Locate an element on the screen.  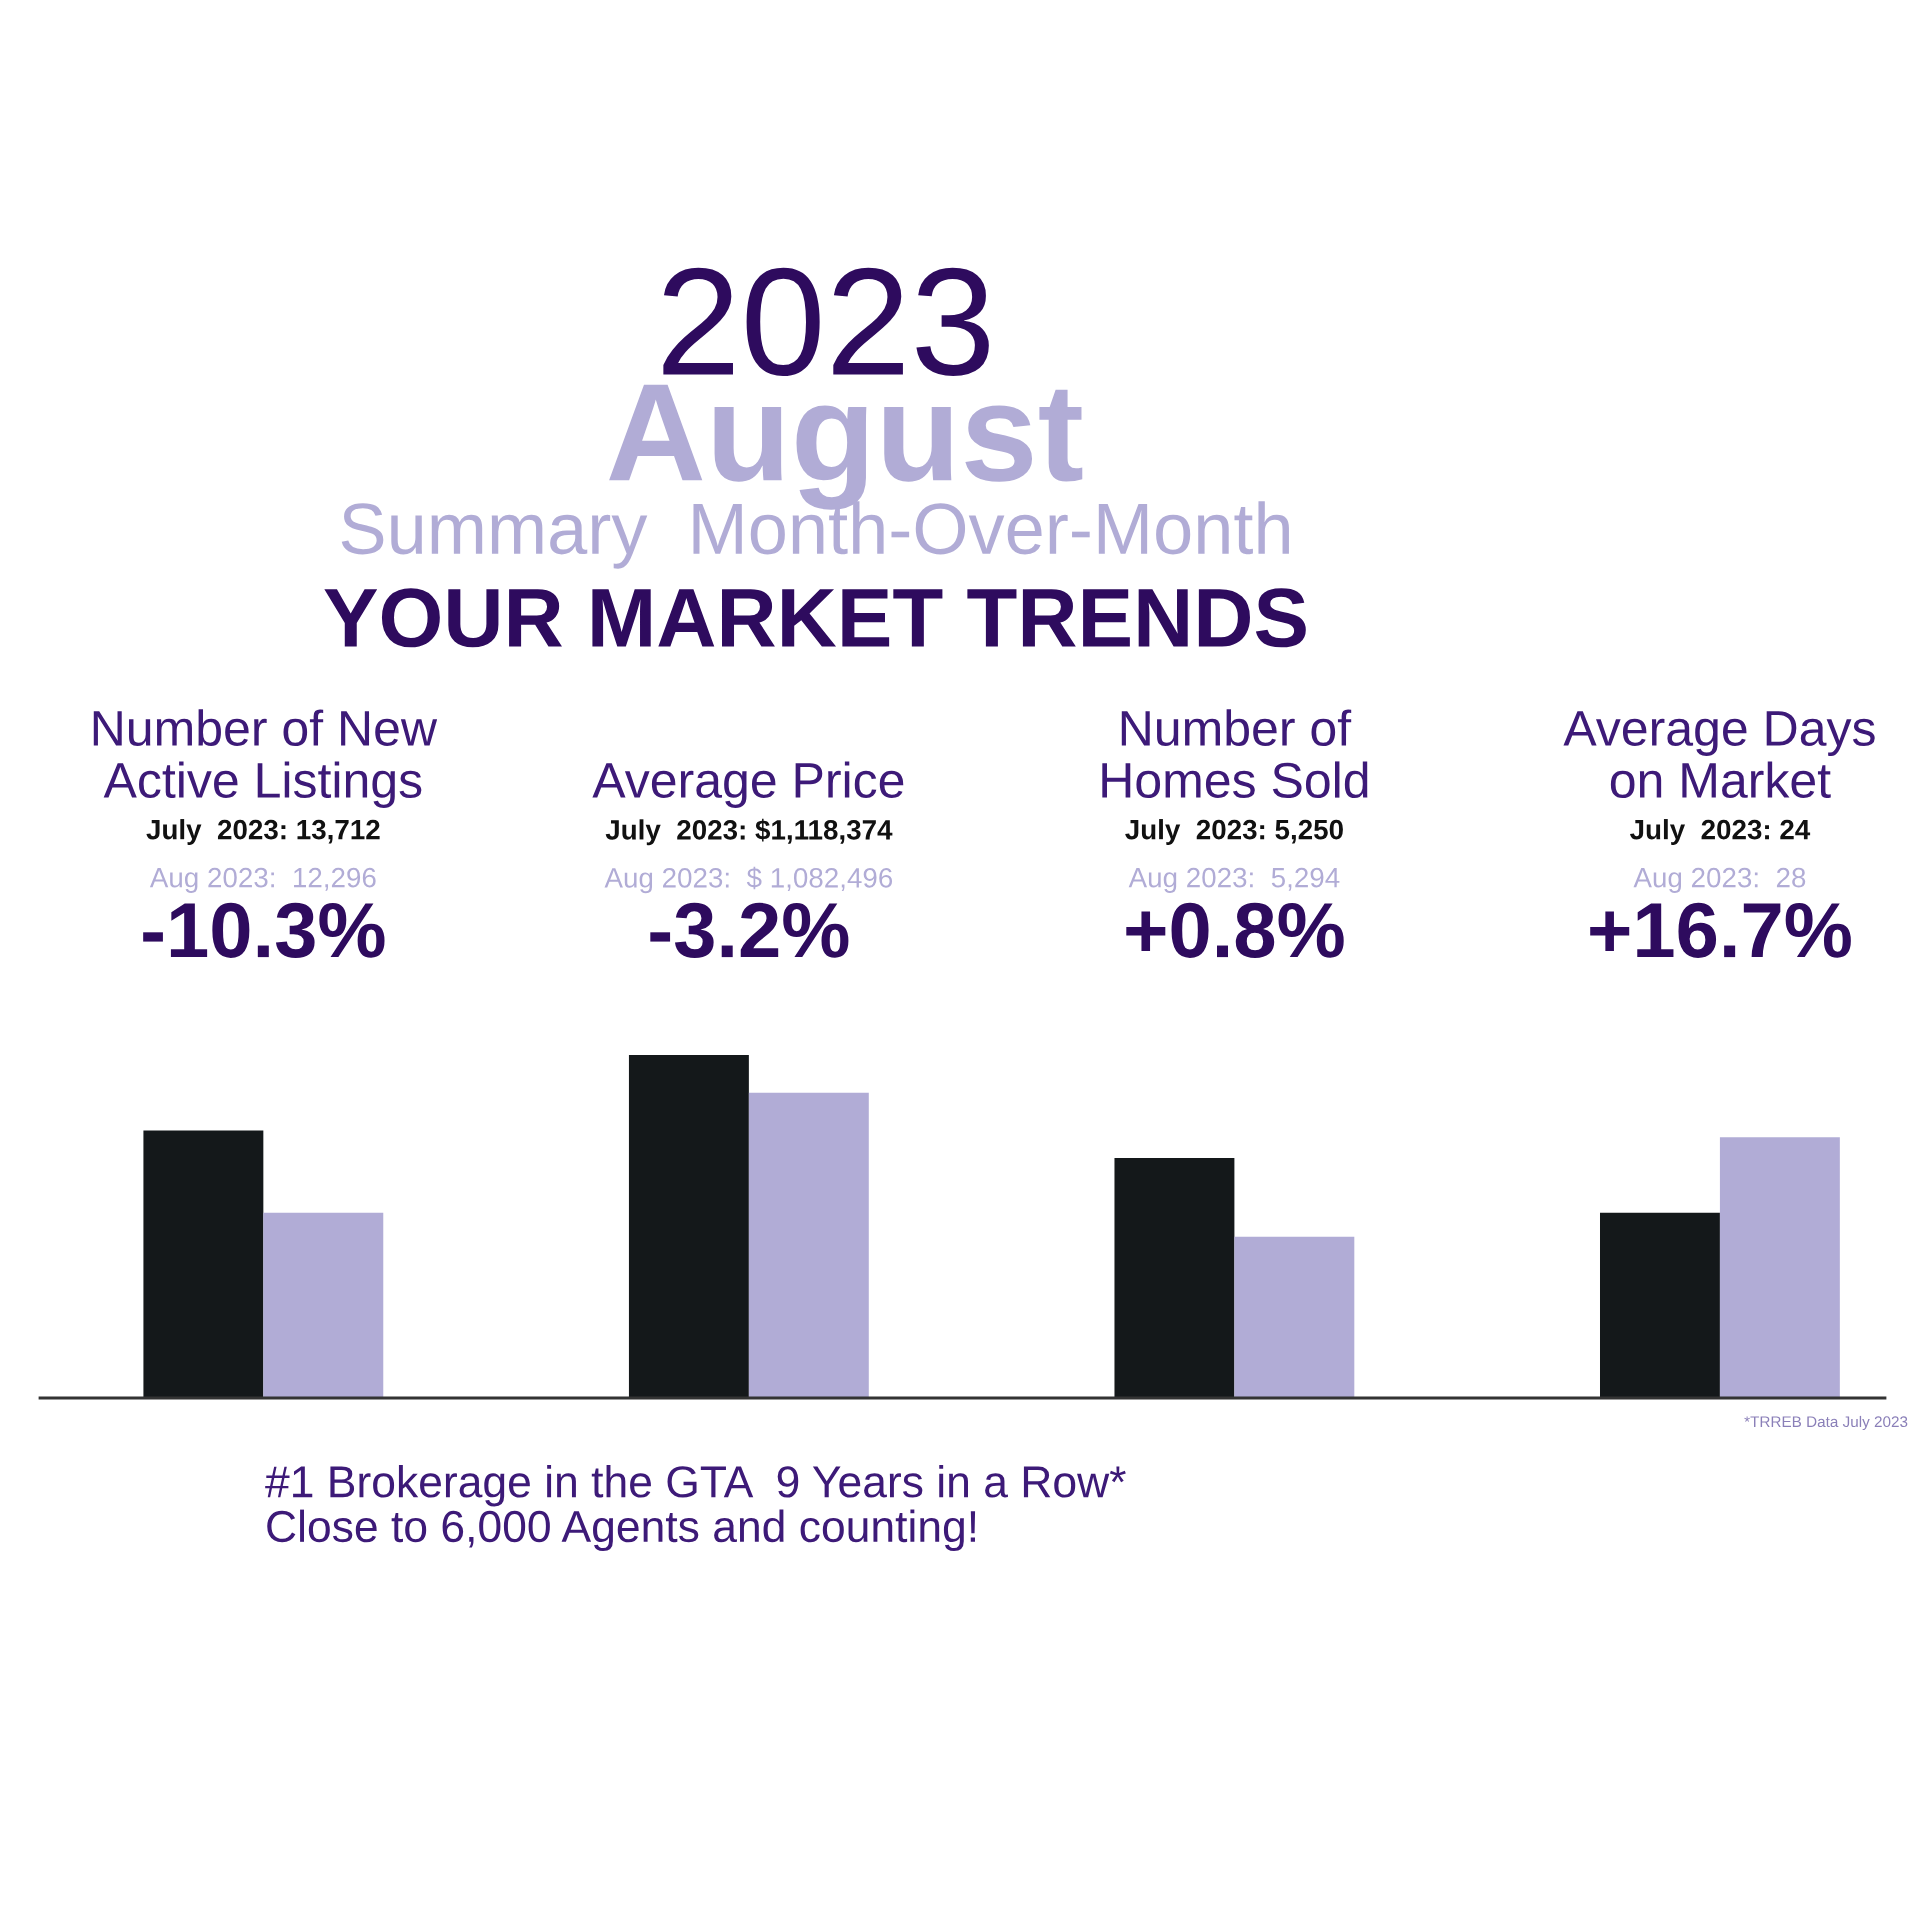
text: July 2023: 5,250 is located at coordinates (1234, 832).